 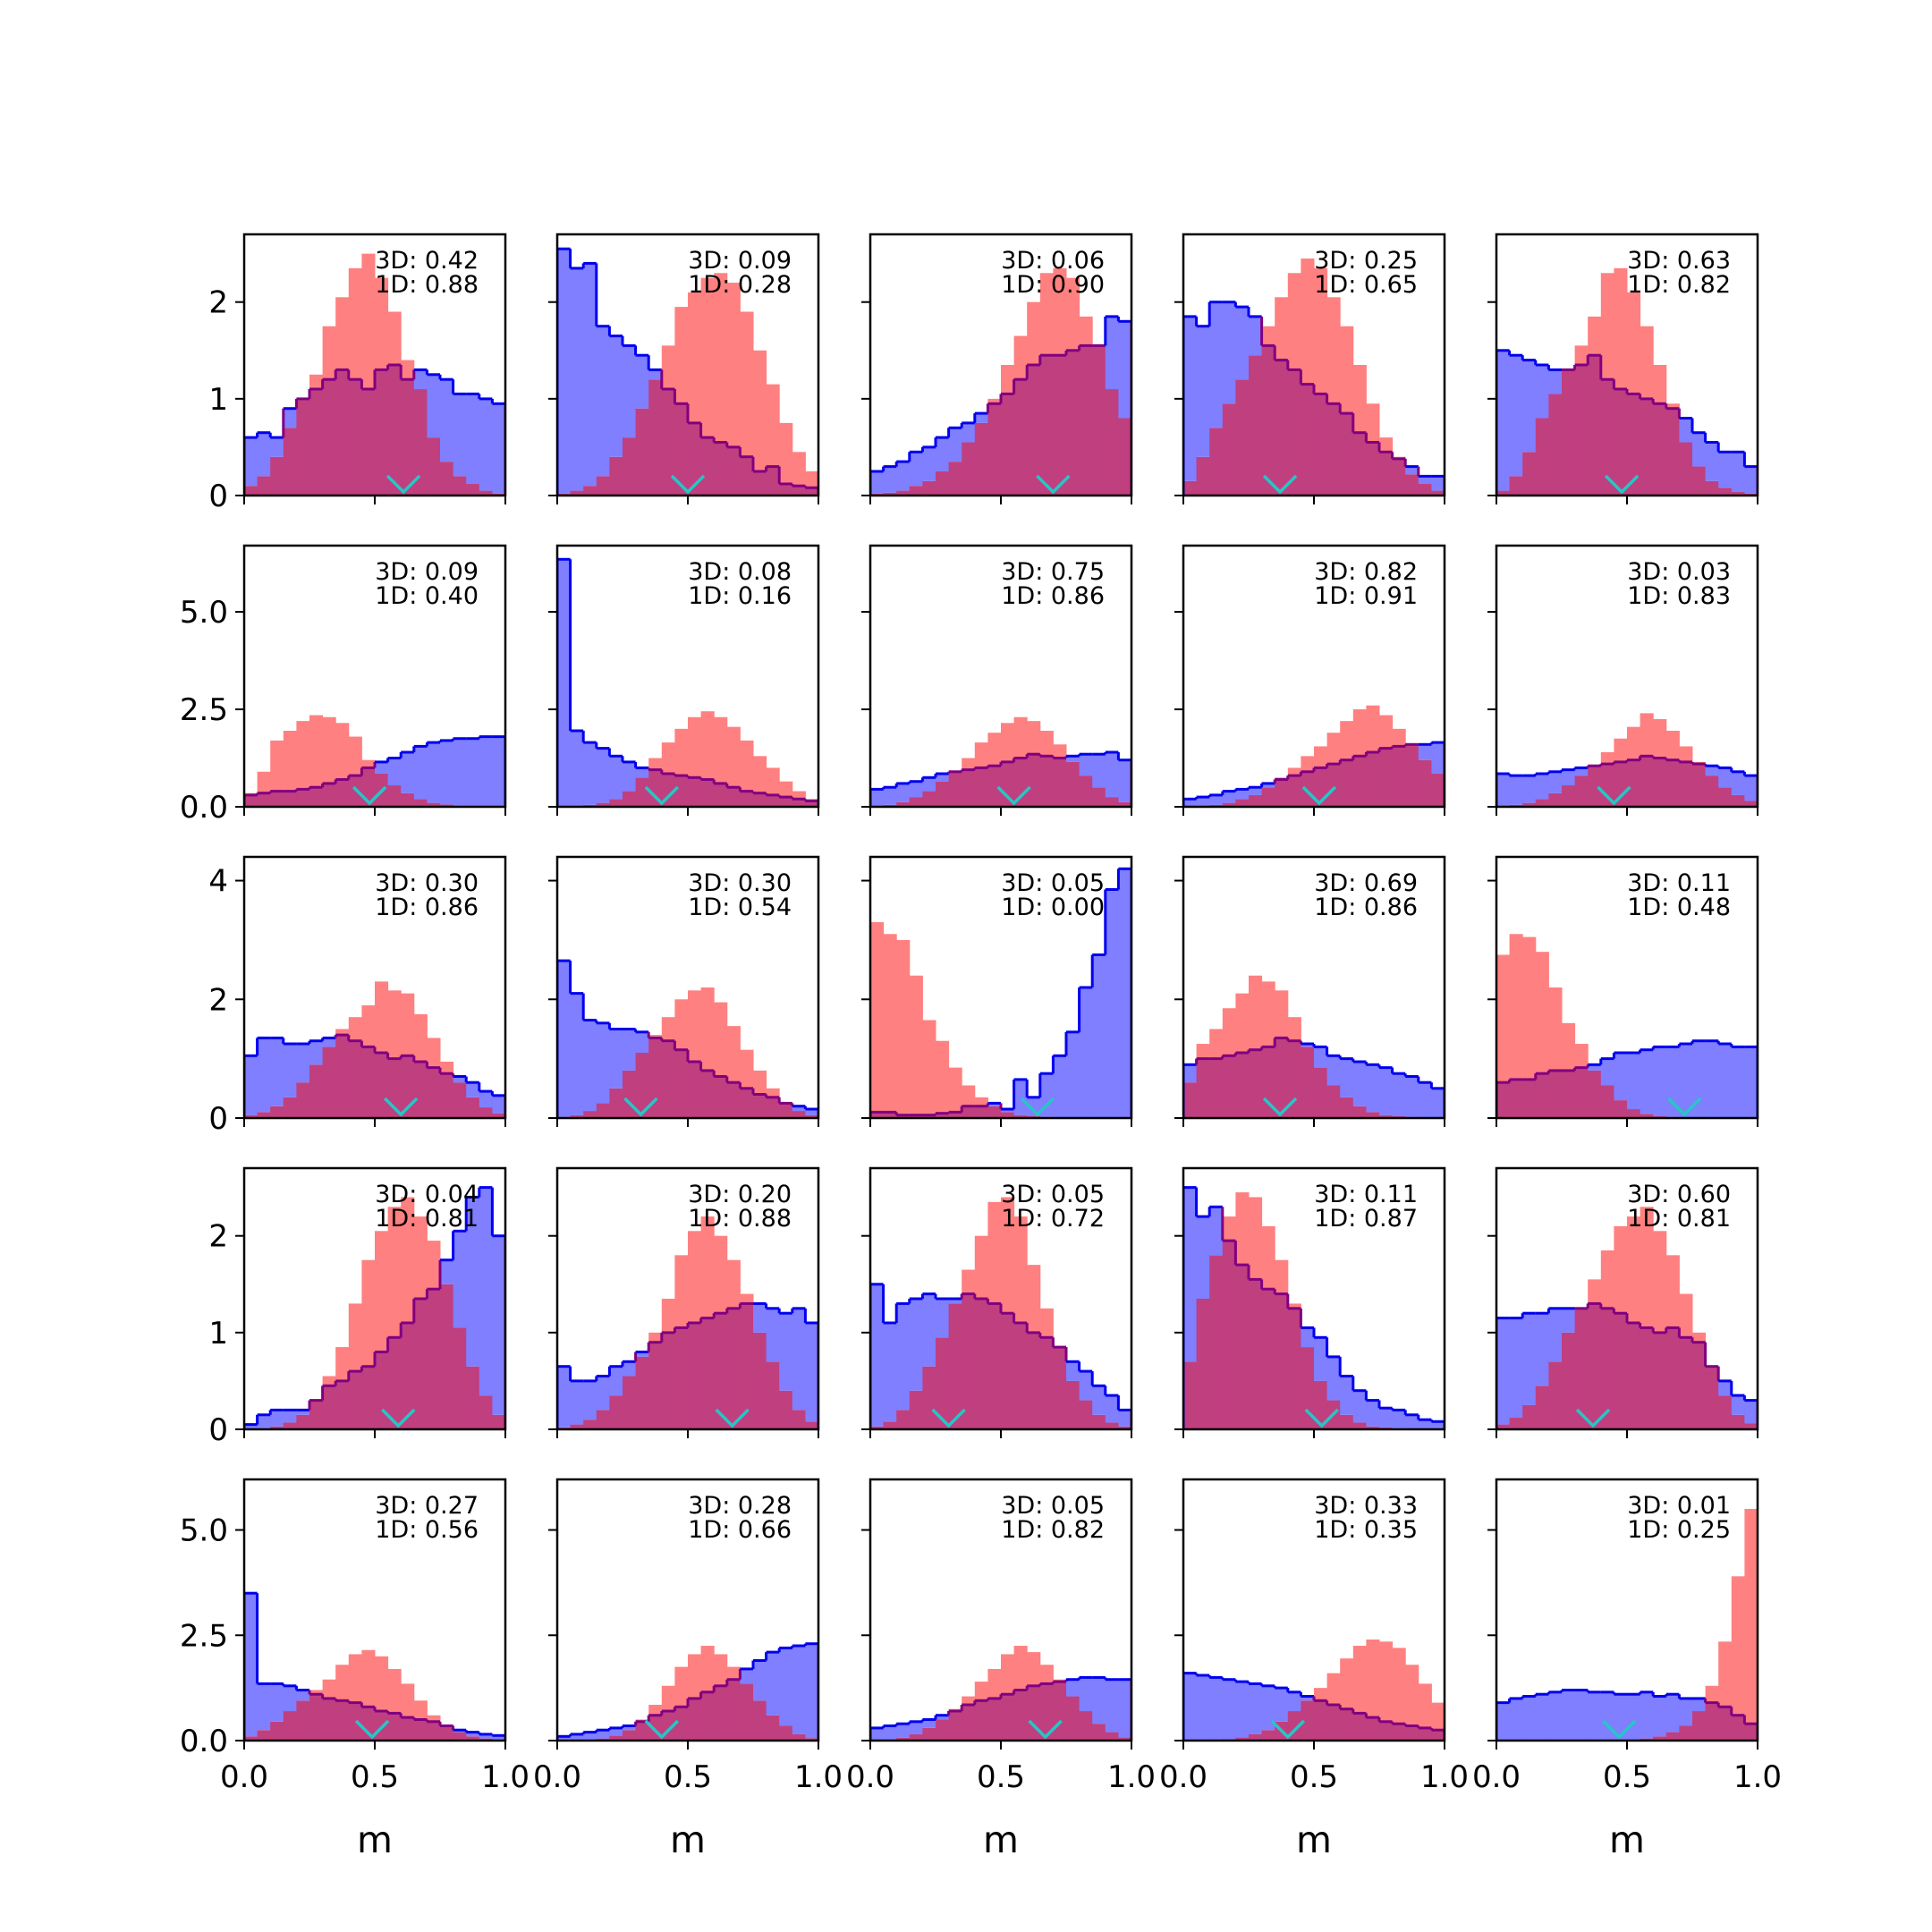 I want to click on annotation-1d: 1D: 0.00, so click(x=1053, y=907).